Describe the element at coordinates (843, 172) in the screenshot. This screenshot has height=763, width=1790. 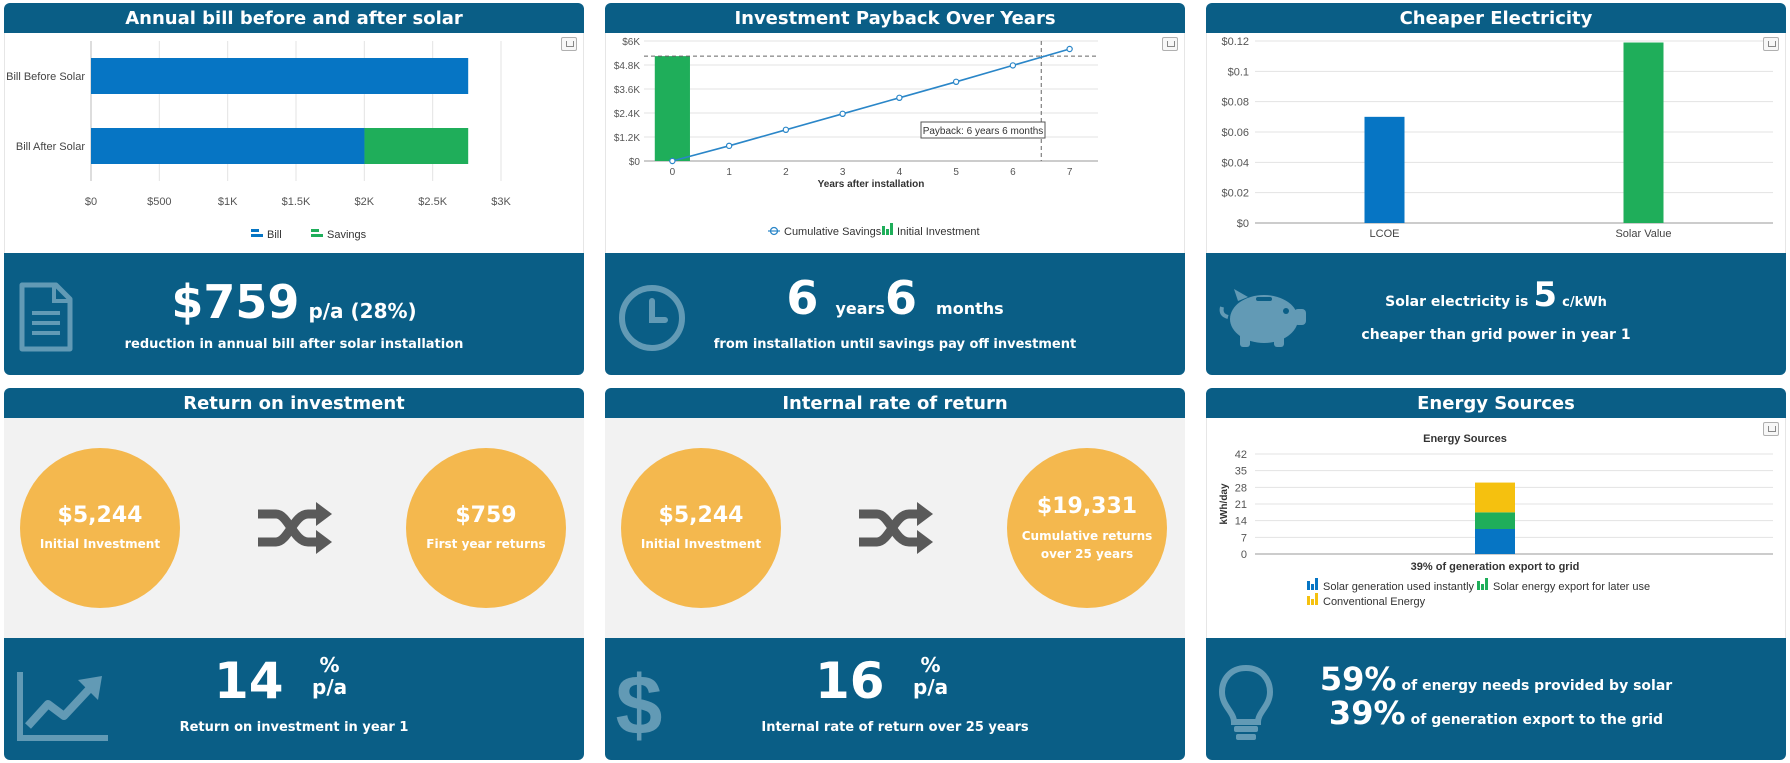
I see `x-tick-label: 3` at that location.